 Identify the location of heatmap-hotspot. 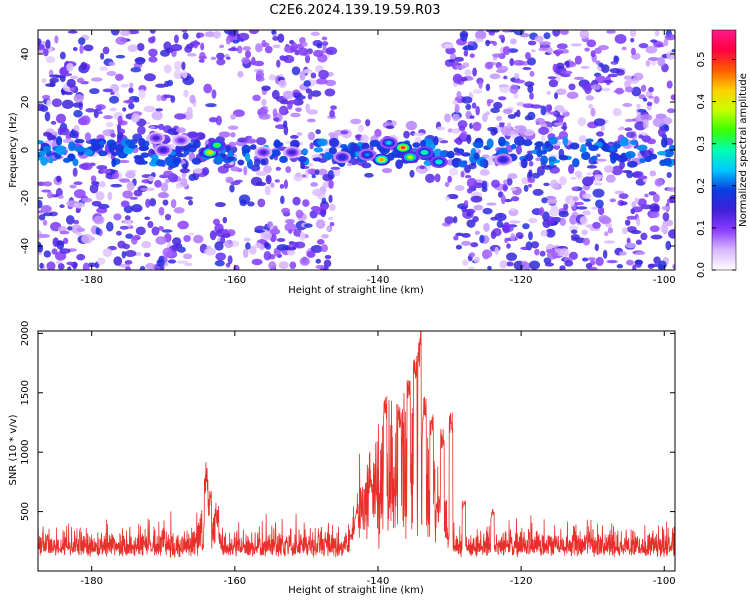
(163, 150).